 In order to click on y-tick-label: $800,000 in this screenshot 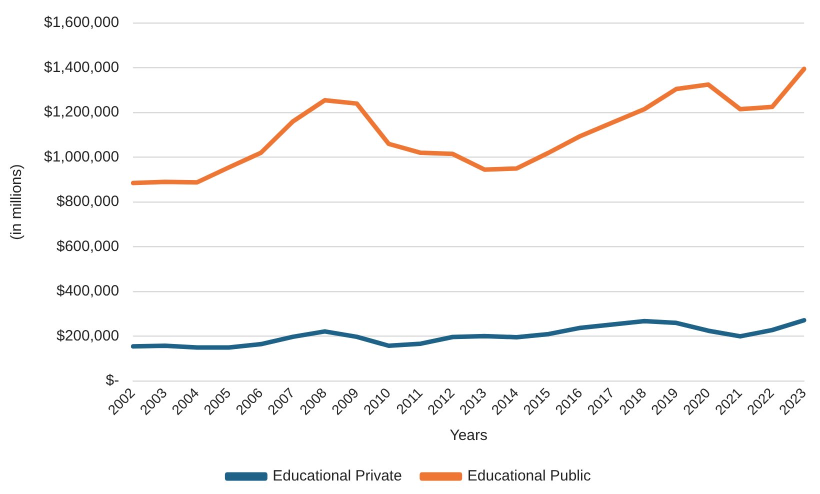, I will do `click(88, 201)`.